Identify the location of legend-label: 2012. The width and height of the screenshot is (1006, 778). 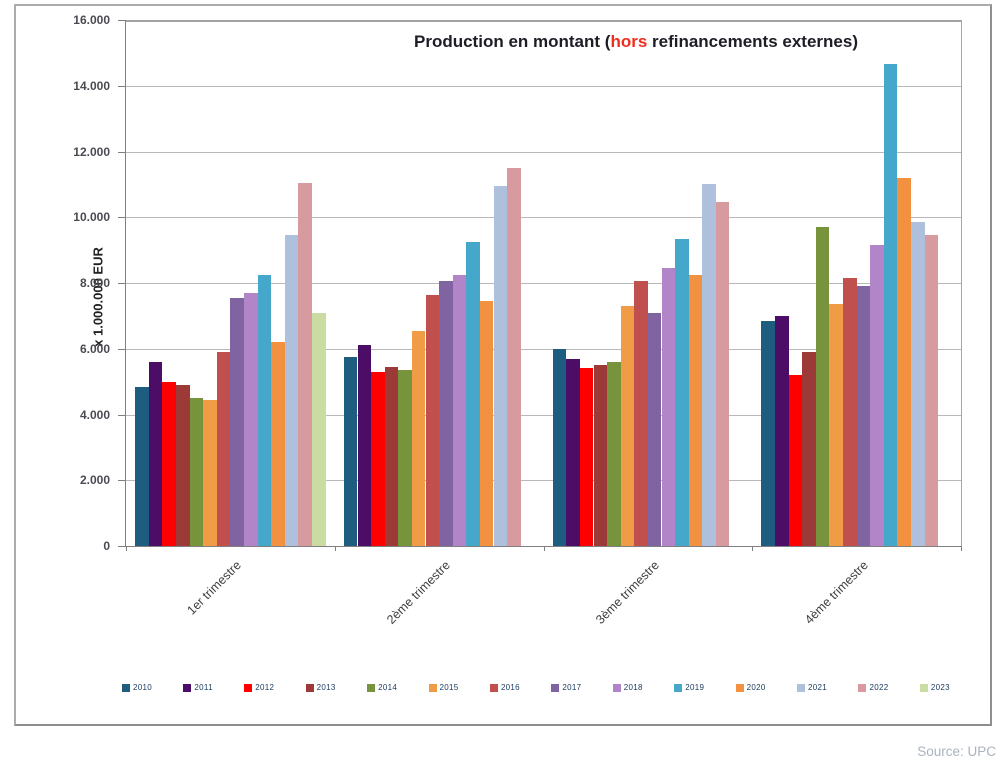
(265, 687).